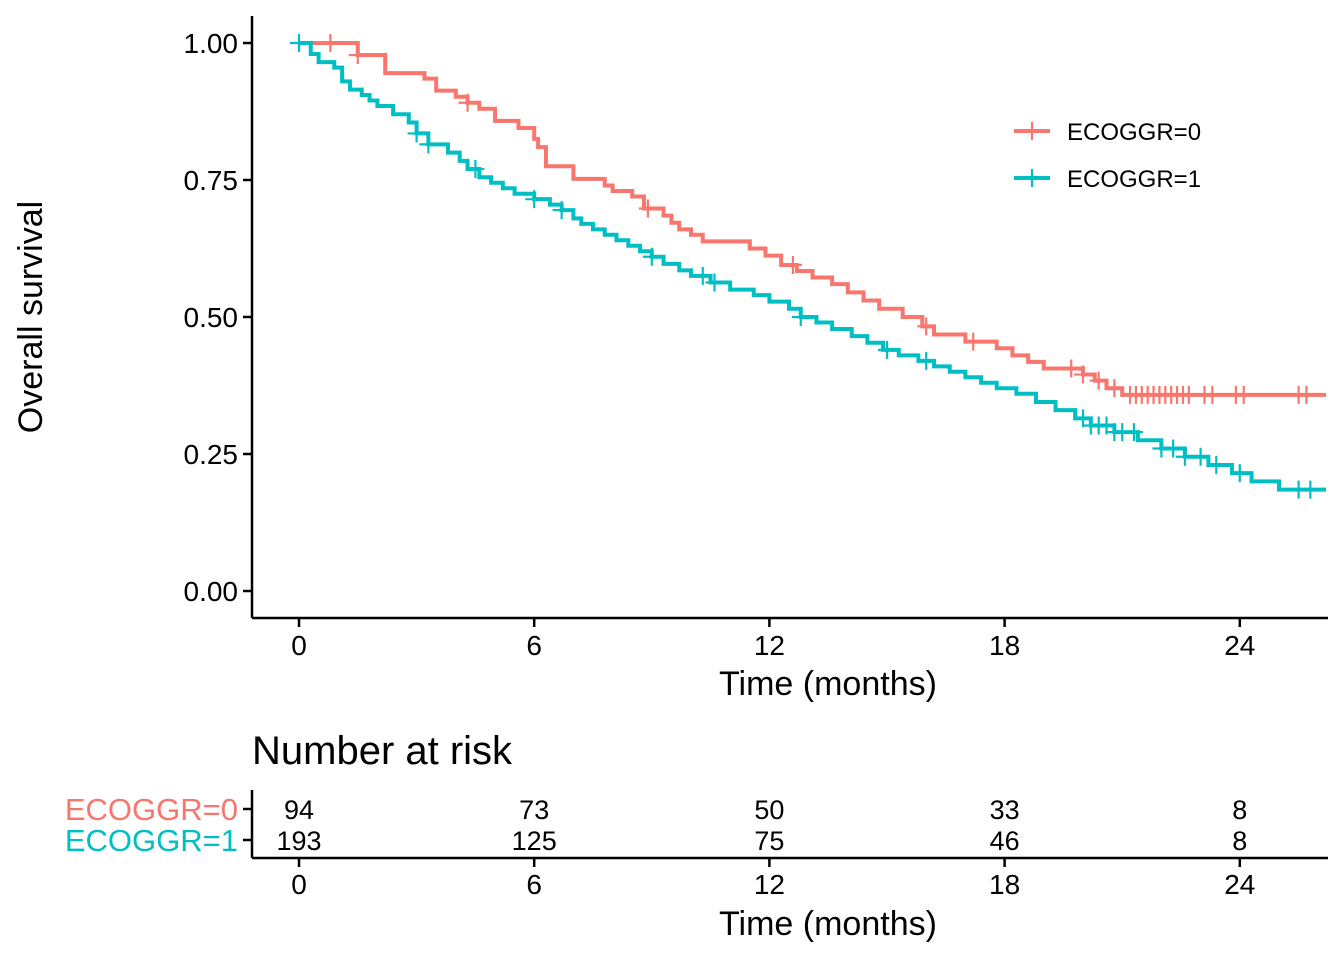 Image resolution: width=1344 pixels, height=960 pixels. What do you see at coordinates (31, 317) in the screenshot?
I see `y-axis-title: Overall survival` at bounding box center [31, 317].